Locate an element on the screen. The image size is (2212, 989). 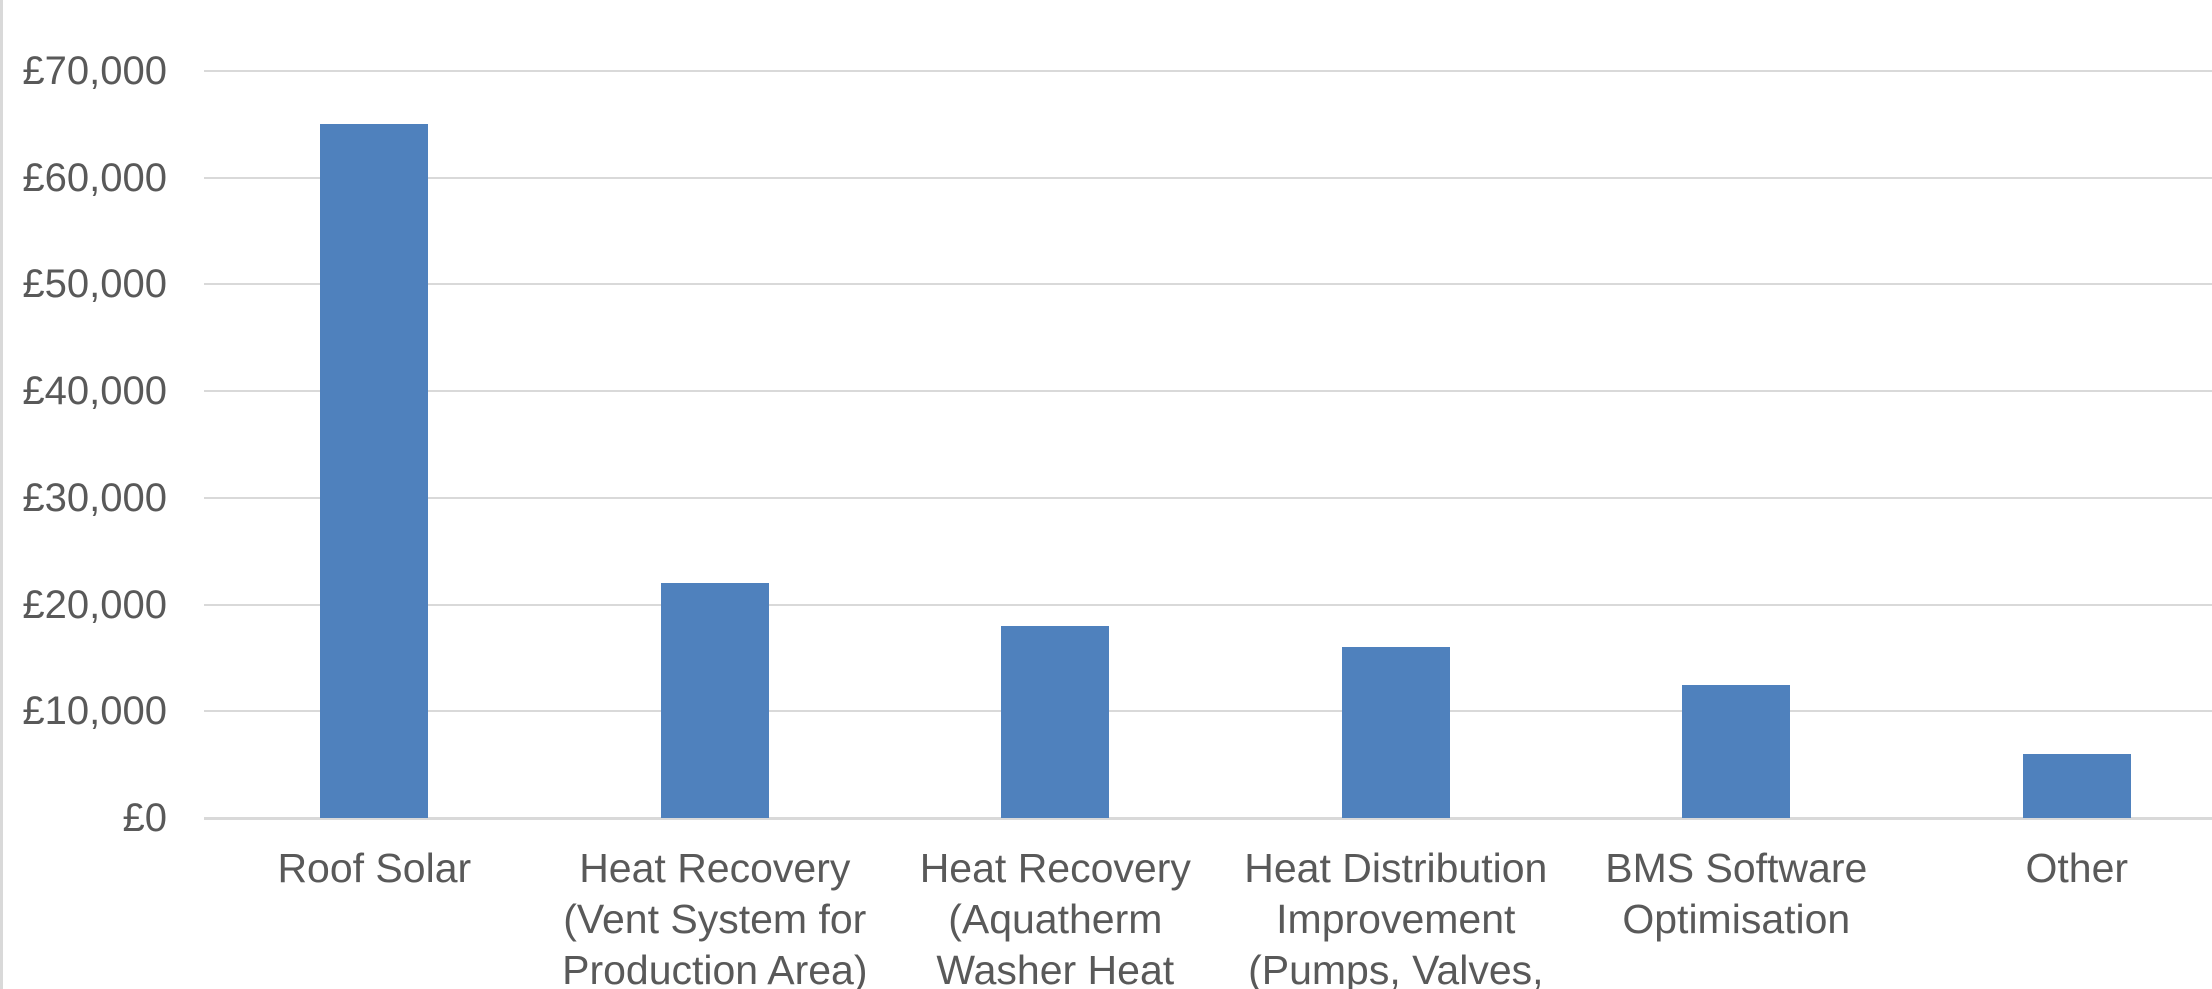
y-tick-label: £50,000 is located at coordinates (94, 284).